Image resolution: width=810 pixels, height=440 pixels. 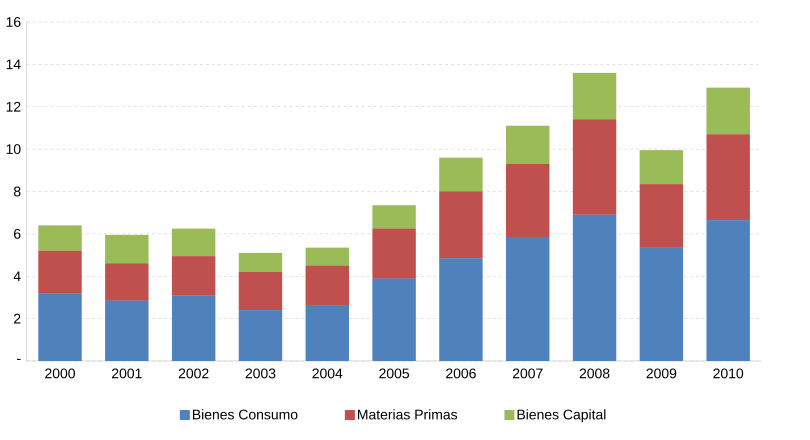 What do you see at coordinates (13, 149) in the screenshot?
I see `y-tick-label: 10` at bounding box center [13, 149].